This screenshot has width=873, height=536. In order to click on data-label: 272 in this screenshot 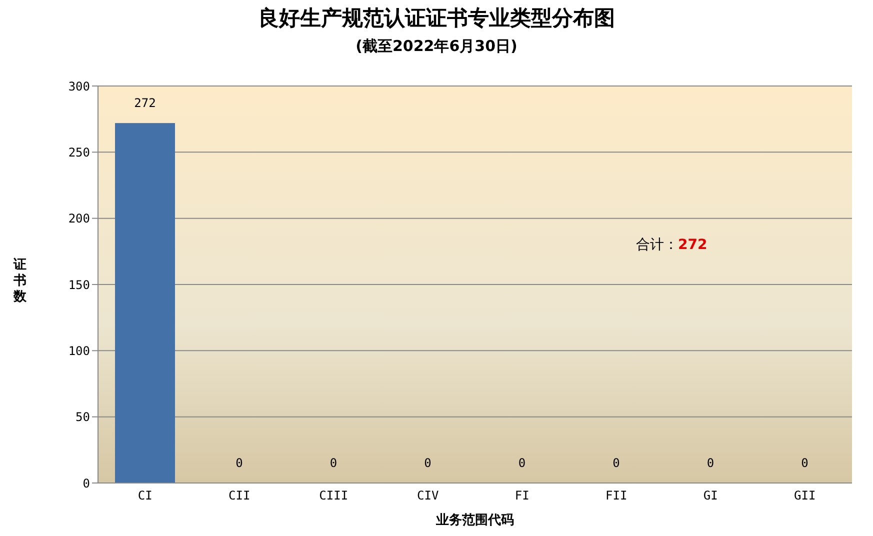, I will do `click(145, 103)`.